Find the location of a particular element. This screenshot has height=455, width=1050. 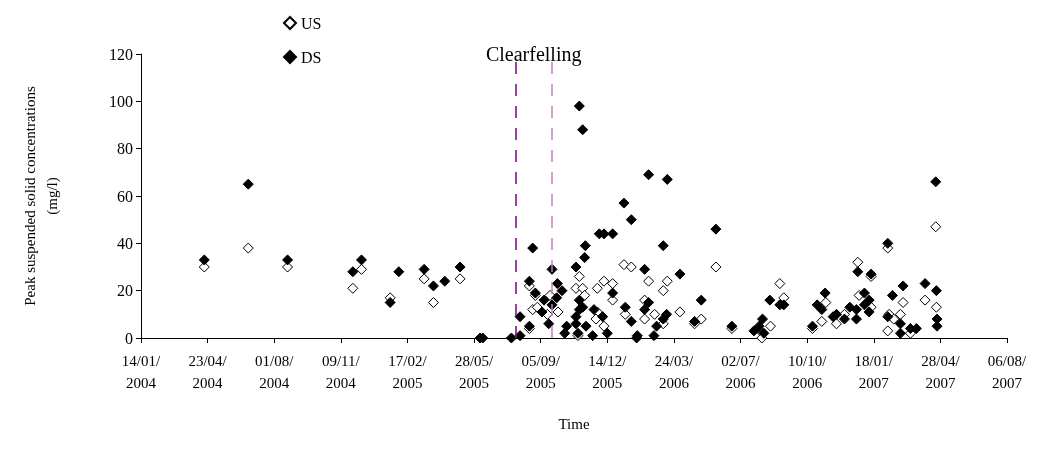

x-tick-label: 28/04/ 2007 is located at coordinates (941, 372).